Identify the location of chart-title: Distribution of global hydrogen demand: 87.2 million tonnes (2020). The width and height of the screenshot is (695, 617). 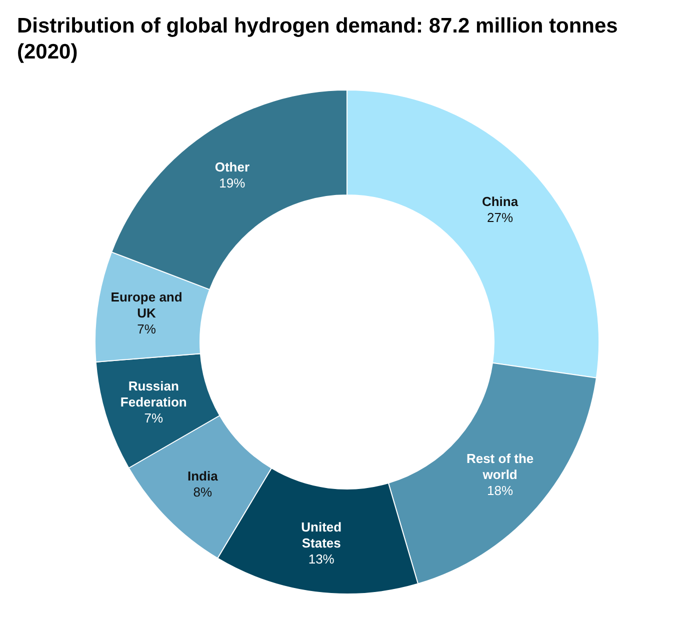
(320, 39).